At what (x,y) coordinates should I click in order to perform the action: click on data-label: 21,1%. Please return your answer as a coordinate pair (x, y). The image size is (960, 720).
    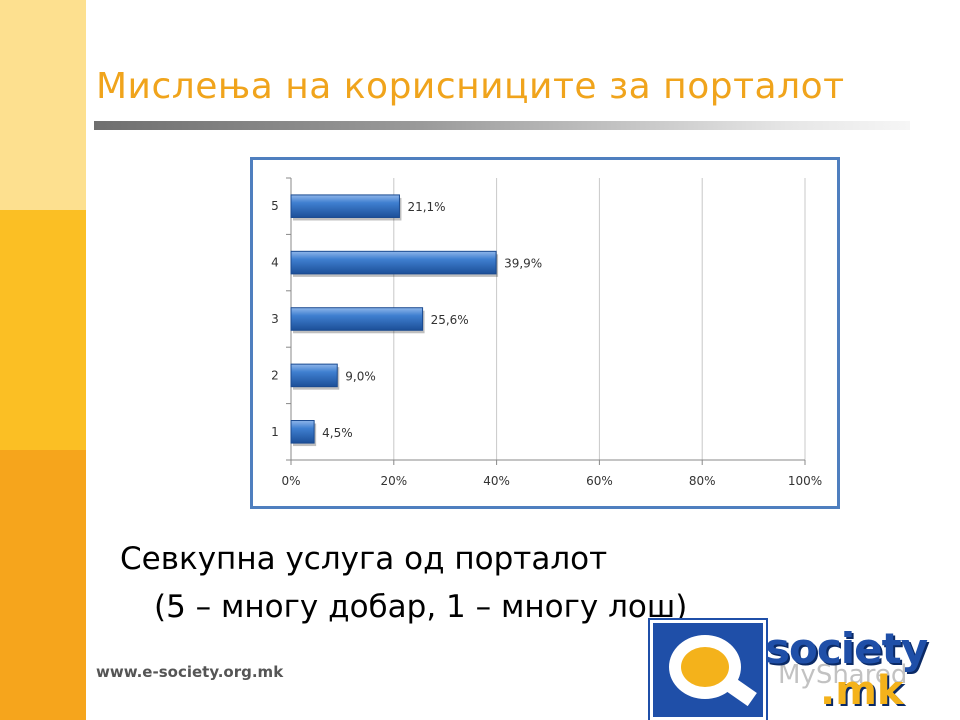
    Looking at the image, I should click on (426, 207).